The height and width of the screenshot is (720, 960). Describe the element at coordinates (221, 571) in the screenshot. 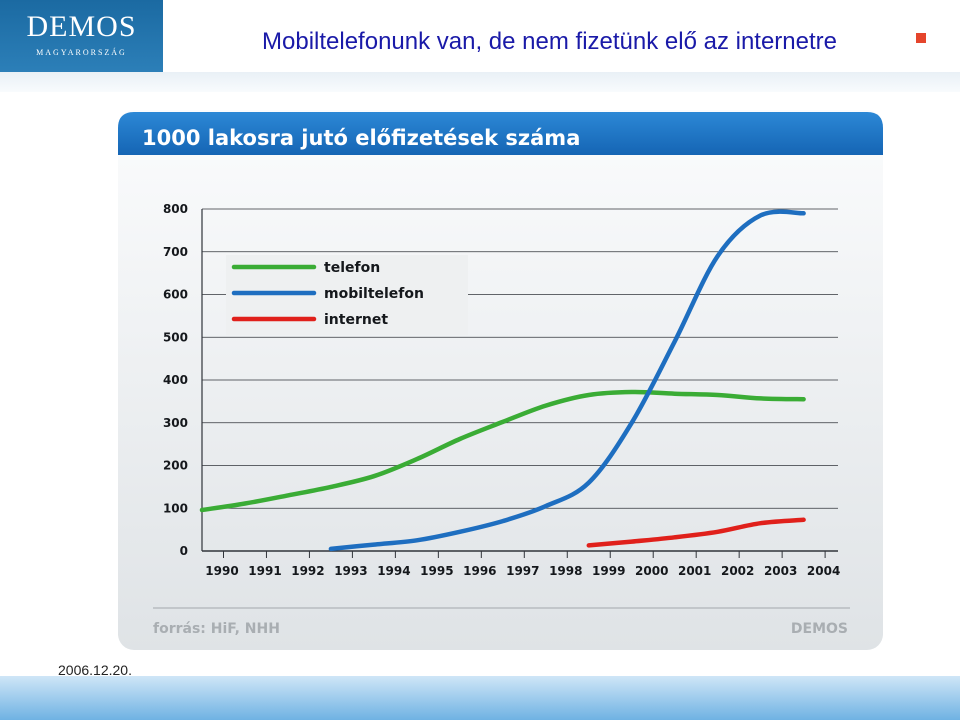

I see `x-tick-label: 1990` at that location.